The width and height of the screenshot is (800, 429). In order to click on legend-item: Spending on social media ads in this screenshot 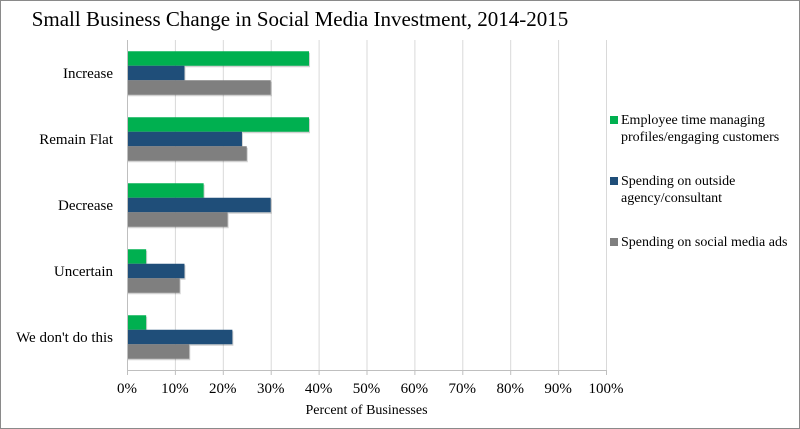, I will do `click(702, 242)`.